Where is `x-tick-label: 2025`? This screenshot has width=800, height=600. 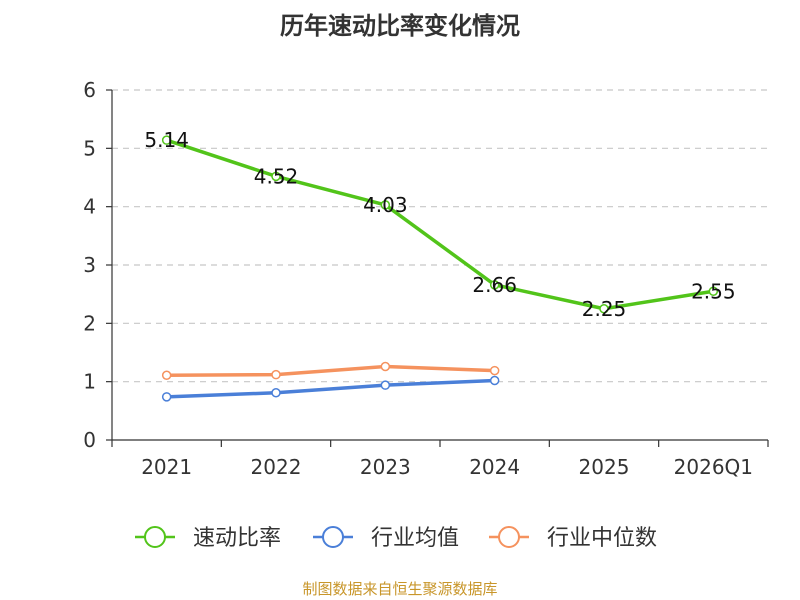
x-tick-label: 2025 is located at coordinates (604, 467).